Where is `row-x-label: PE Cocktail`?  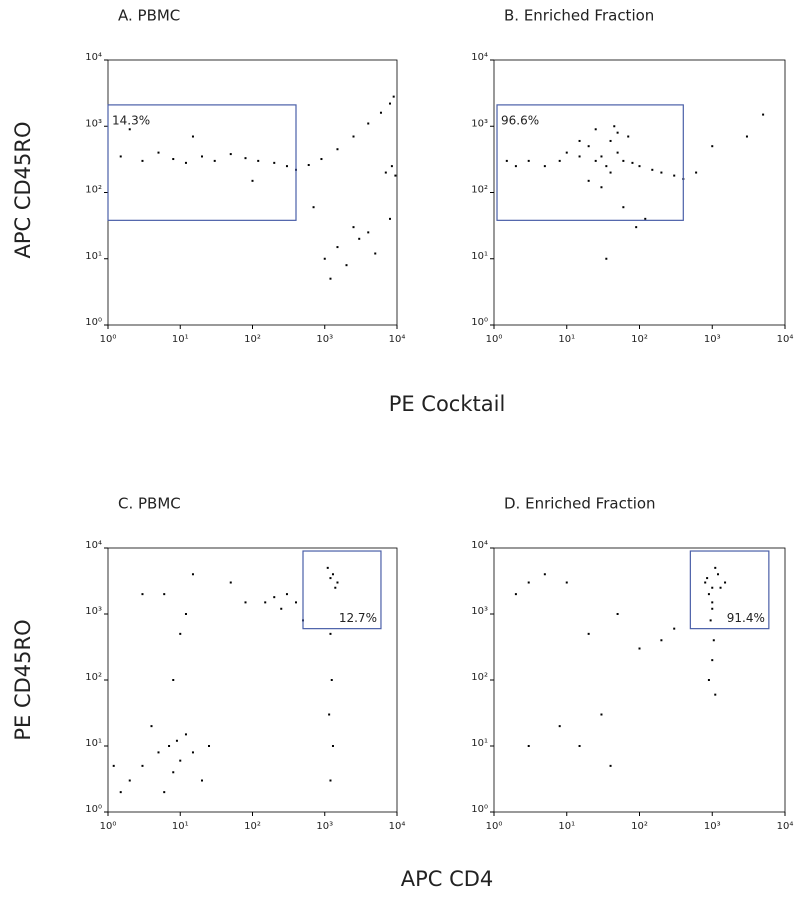 row-x-label: PE Cocktail is located at coordinates (447, 404).